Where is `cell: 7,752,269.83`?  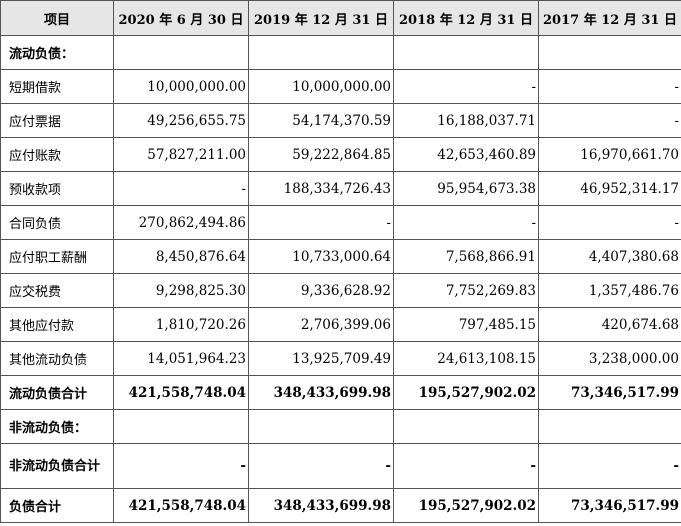 cell: 7,752,269.83 is located at coordinates (466, 290).